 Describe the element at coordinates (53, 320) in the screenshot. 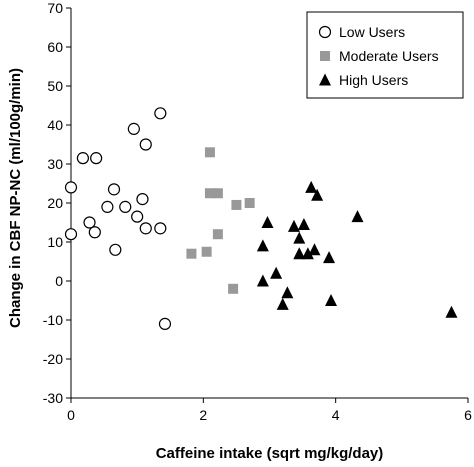

I see `y-tick-label: -10` at that location.